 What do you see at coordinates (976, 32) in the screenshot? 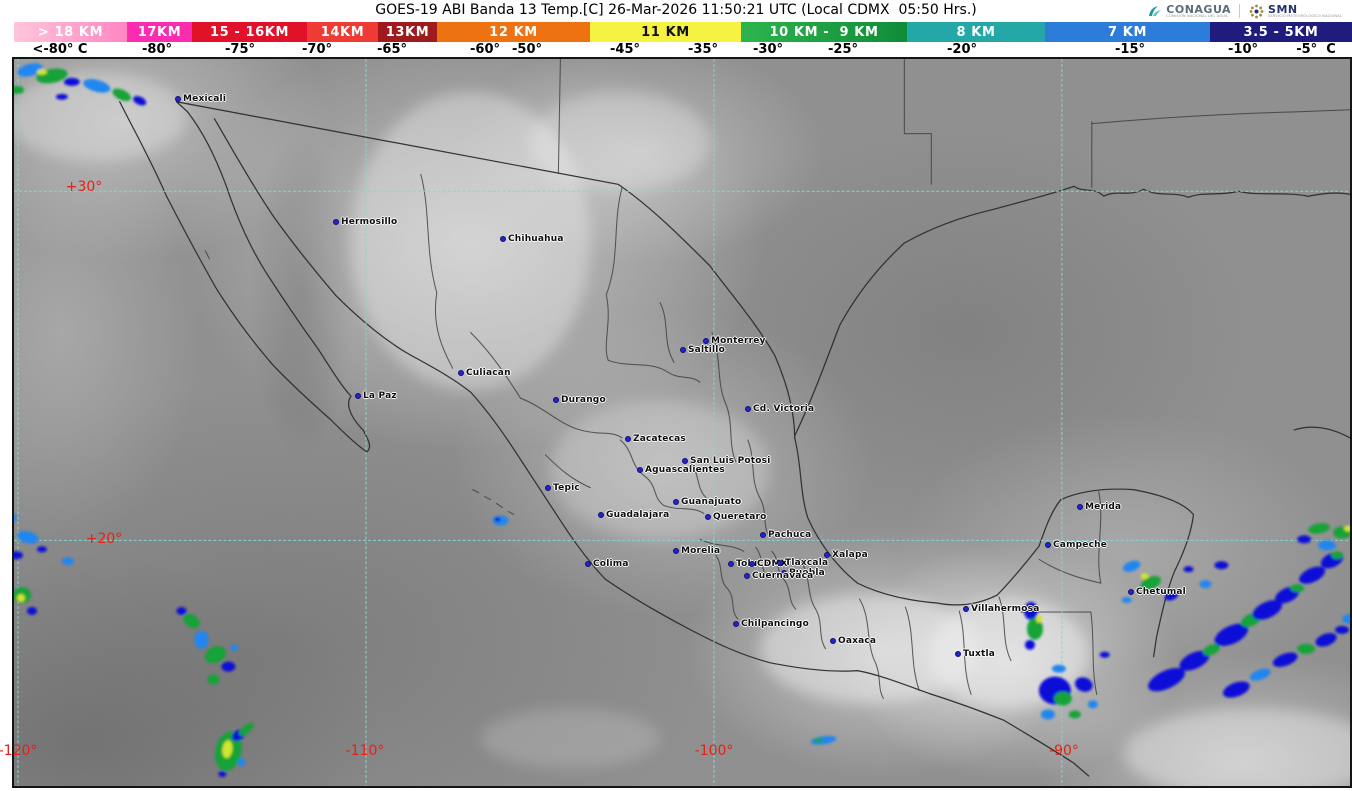
I see `colorbar-segment: 8 KM` at bounding box center [976, 32].